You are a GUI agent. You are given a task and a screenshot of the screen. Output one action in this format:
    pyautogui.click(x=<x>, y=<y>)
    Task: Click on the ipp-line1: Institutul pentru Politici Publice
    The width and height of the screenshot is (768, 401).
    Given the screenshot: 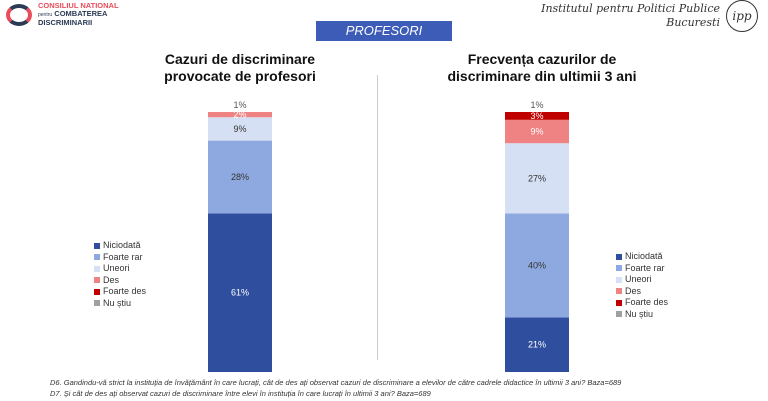 What is the action you would take?
    pyautogui.click(x=630, y=8)
    